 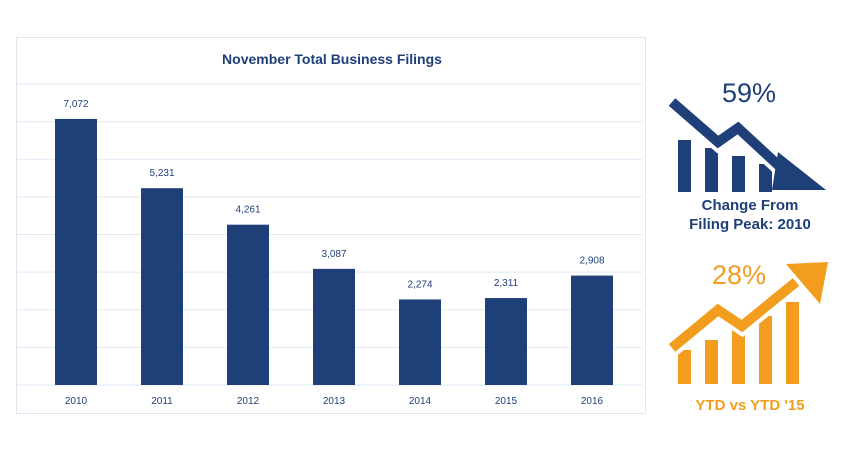 I want to click on ytd-change-stat: 28% YTD vs YTD '15, so click(x=750, y=338).